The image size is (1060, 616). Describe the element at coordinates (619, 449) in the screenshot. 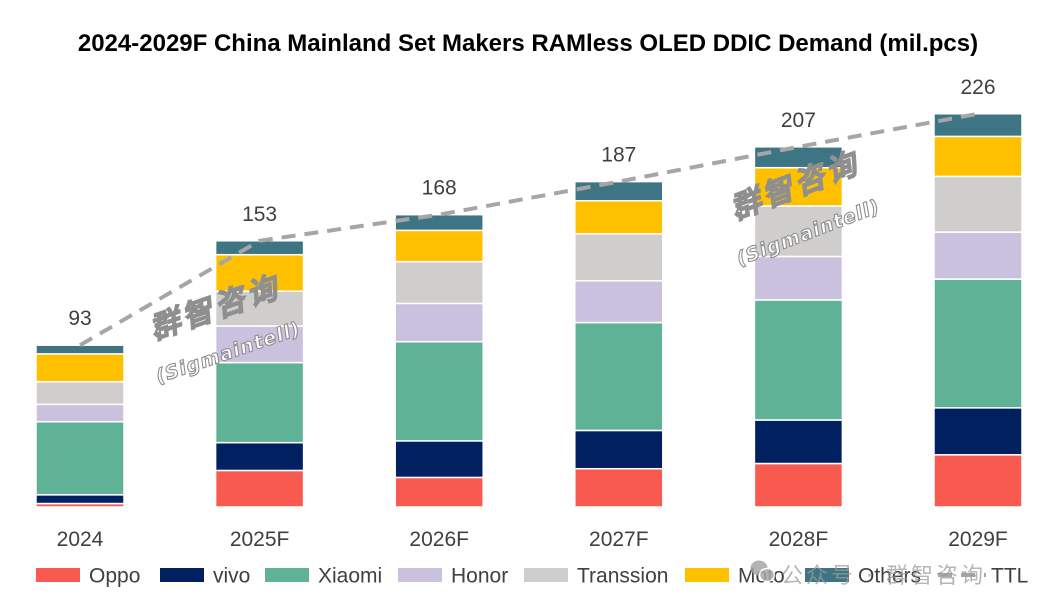

I see `bar-vivo-2027f` at that location.